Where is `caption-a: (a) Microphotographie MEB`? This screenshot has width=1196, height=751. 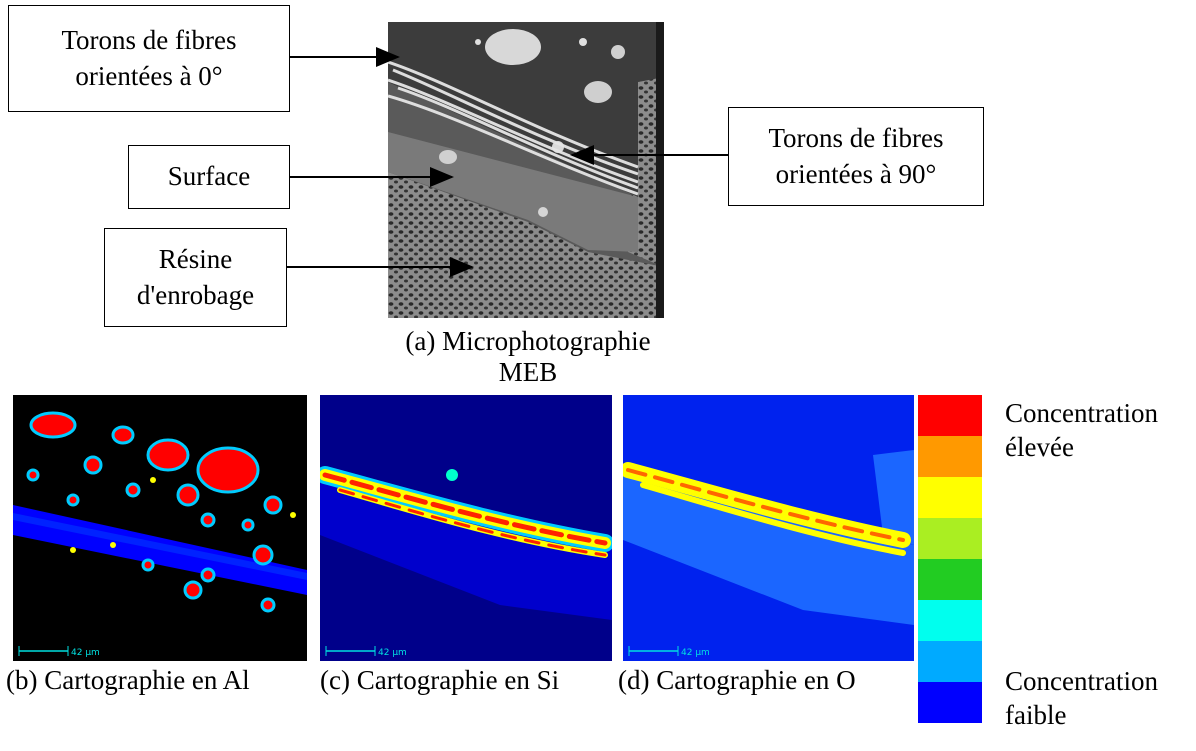 caption-a: (a) Microphotographie MEB is located at coordinates (528, 357).